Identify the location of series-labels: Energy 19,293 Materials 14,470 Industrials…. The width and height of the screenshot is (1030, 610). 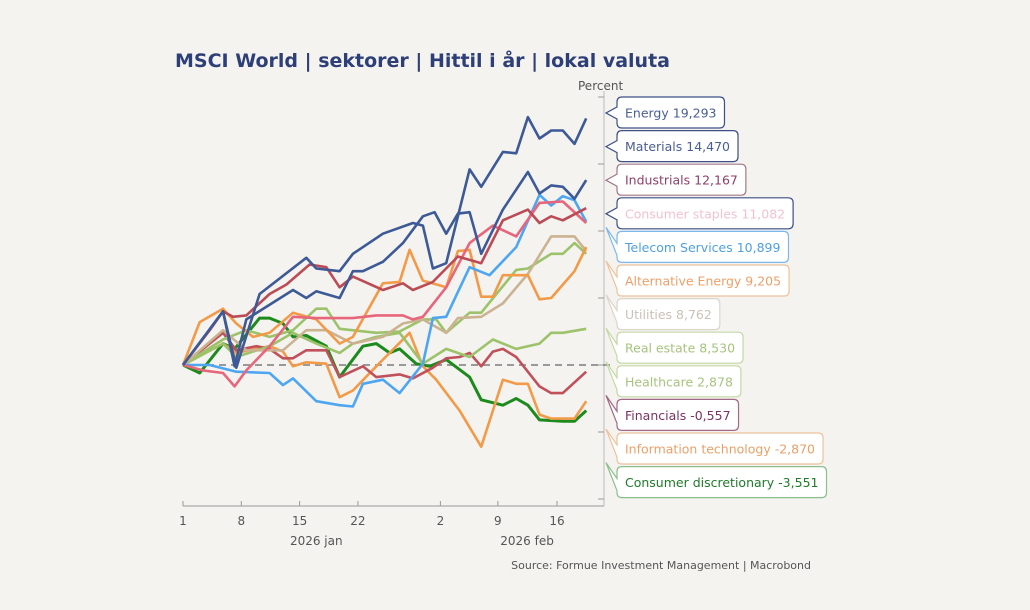
(716, 297).